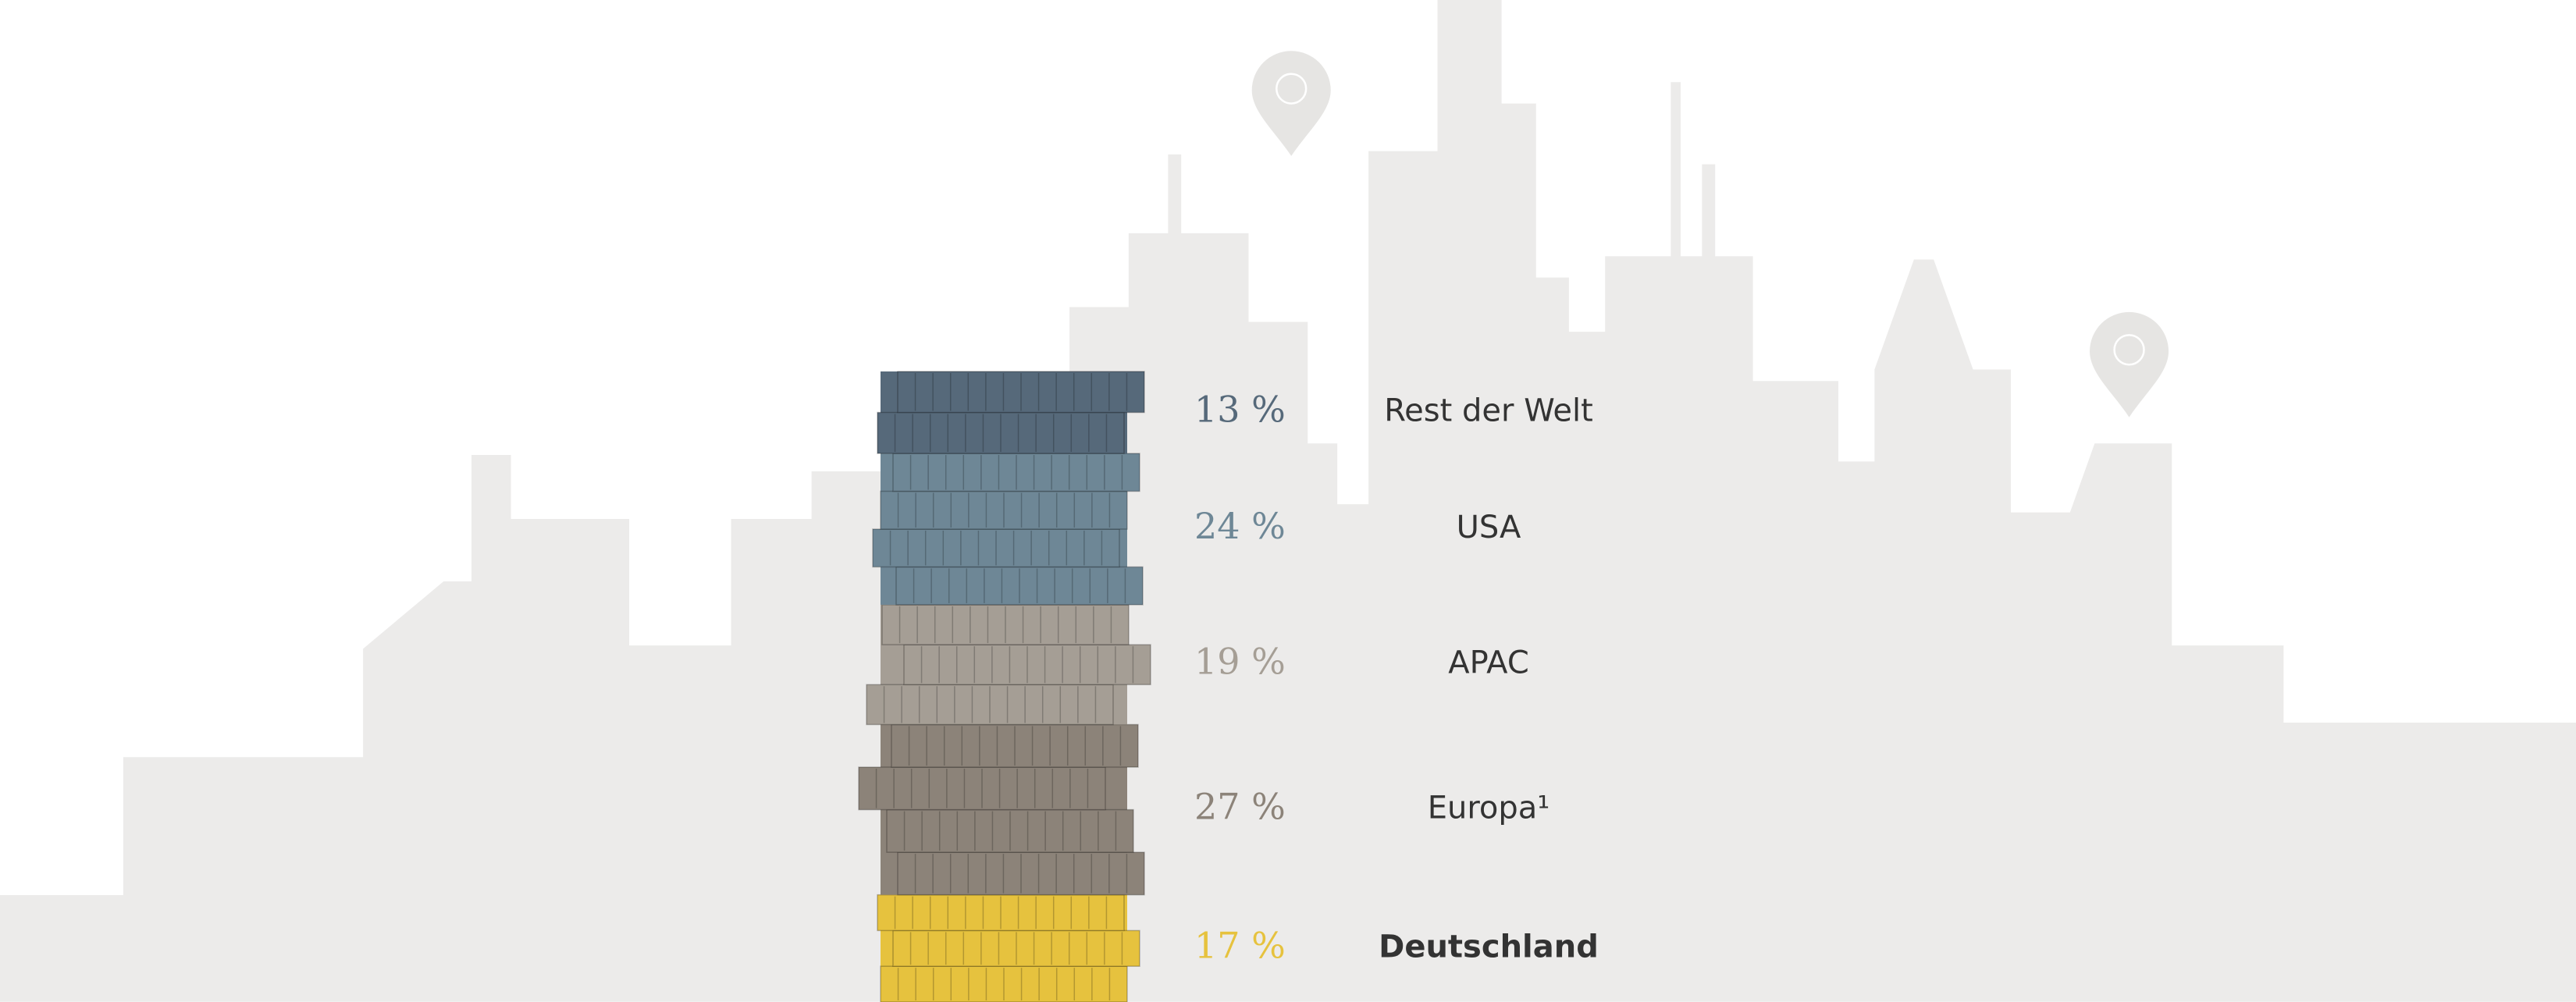 This screenshot has height=1002, width=2576. Describe the element at coordinates (1240, 526) in the screenshot. I see `percent-label: 24 %` at that location.